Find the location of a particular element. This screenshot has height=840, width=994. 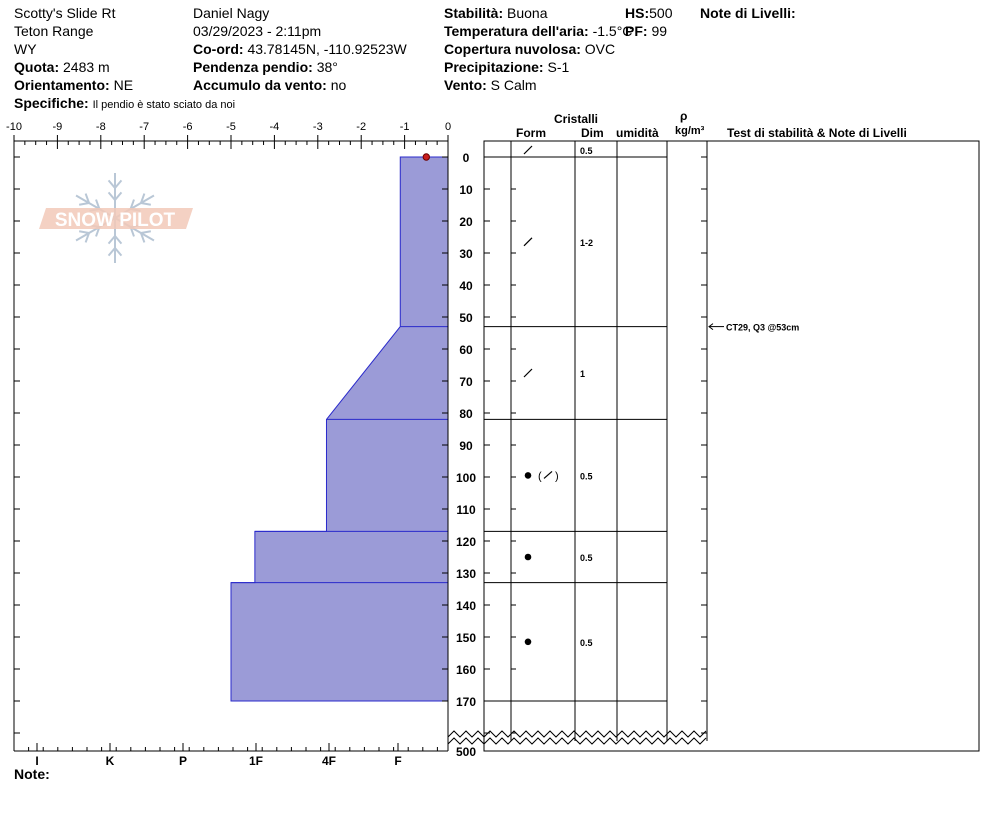

hardness-label: 4F is located at coordinates (329, 761).